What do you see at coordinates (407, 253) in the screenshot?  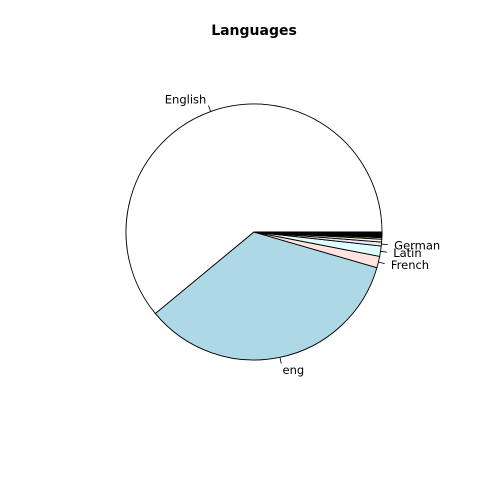 I see `pie-label-latin: Latin` at bounding box center [407, 253].